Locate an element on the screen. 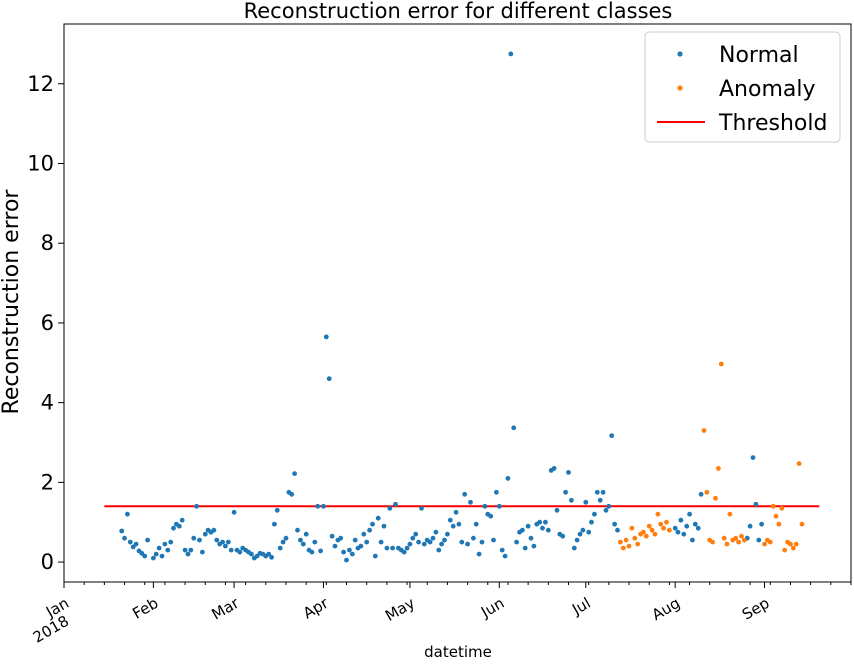  legend: Normal Anomaly Threshold is located at coordinates (742, 87).